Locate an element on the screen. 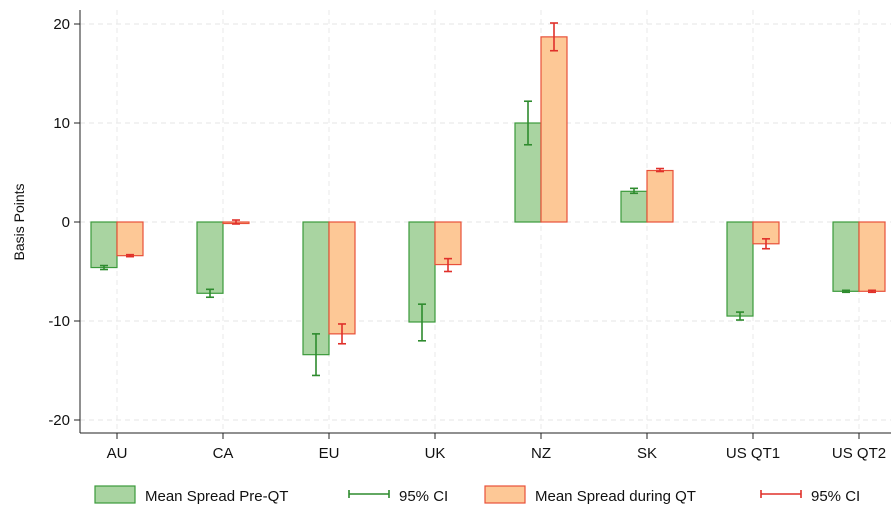  legend-swatch-pre-qt is located at coordinates (115, 494).